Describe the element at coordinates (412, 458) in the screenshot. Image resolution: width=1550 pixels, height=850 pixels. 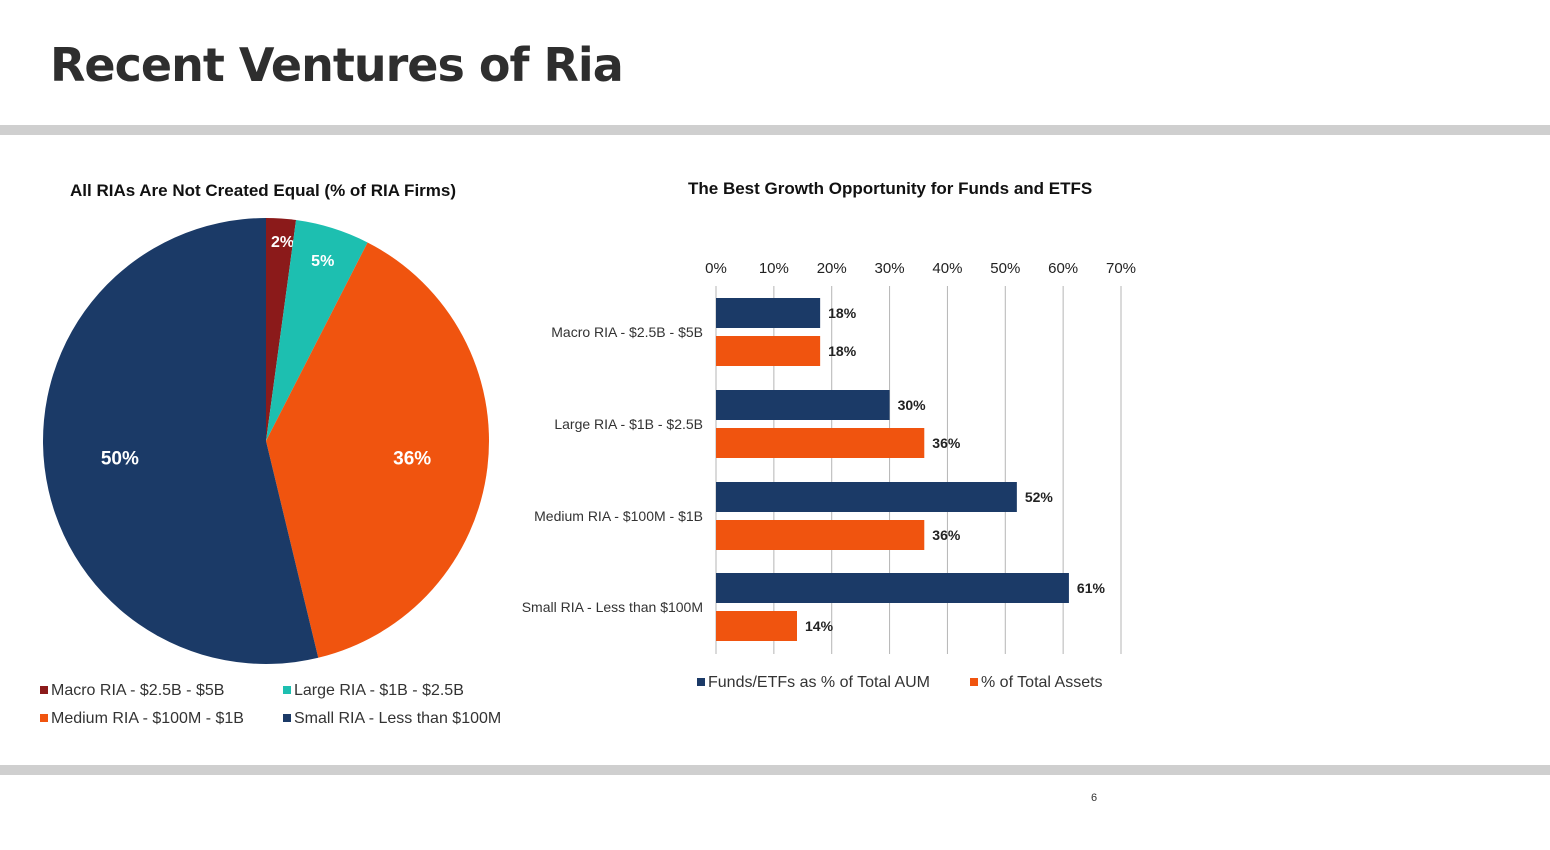
I see `pie-slice-label: 36%` at that location.